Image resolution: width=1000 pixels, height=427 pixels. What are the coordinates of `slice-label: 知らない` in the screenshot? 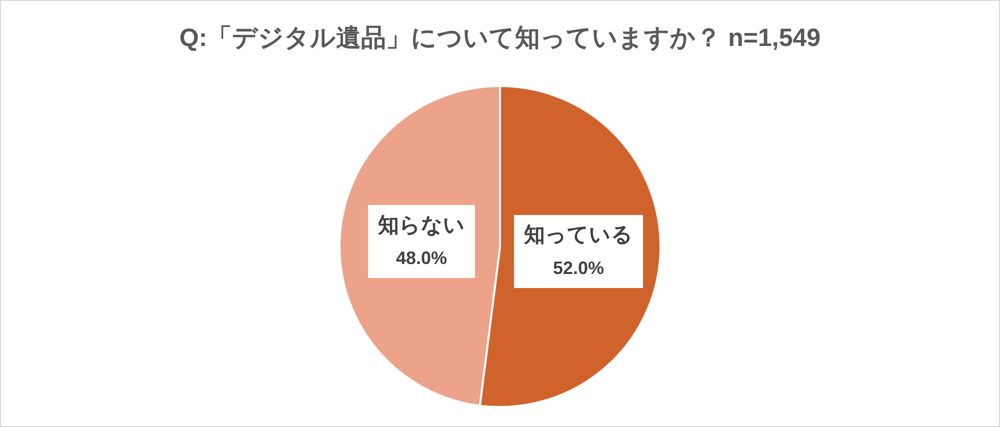 It's located at (421, 225).